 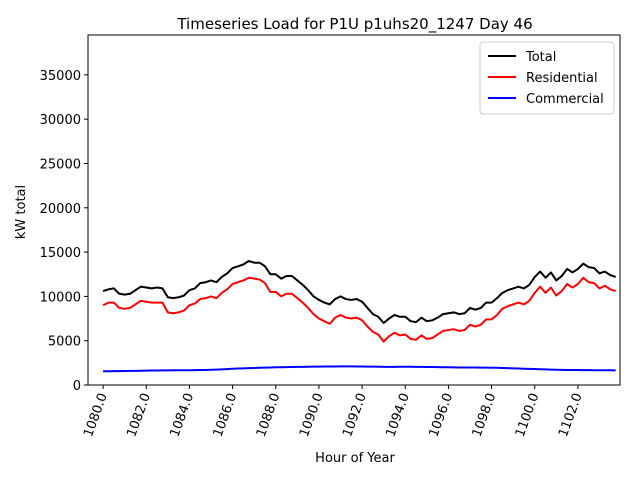 I want to click on legend: Total Residential Commercial, so click(x=547, y=78).